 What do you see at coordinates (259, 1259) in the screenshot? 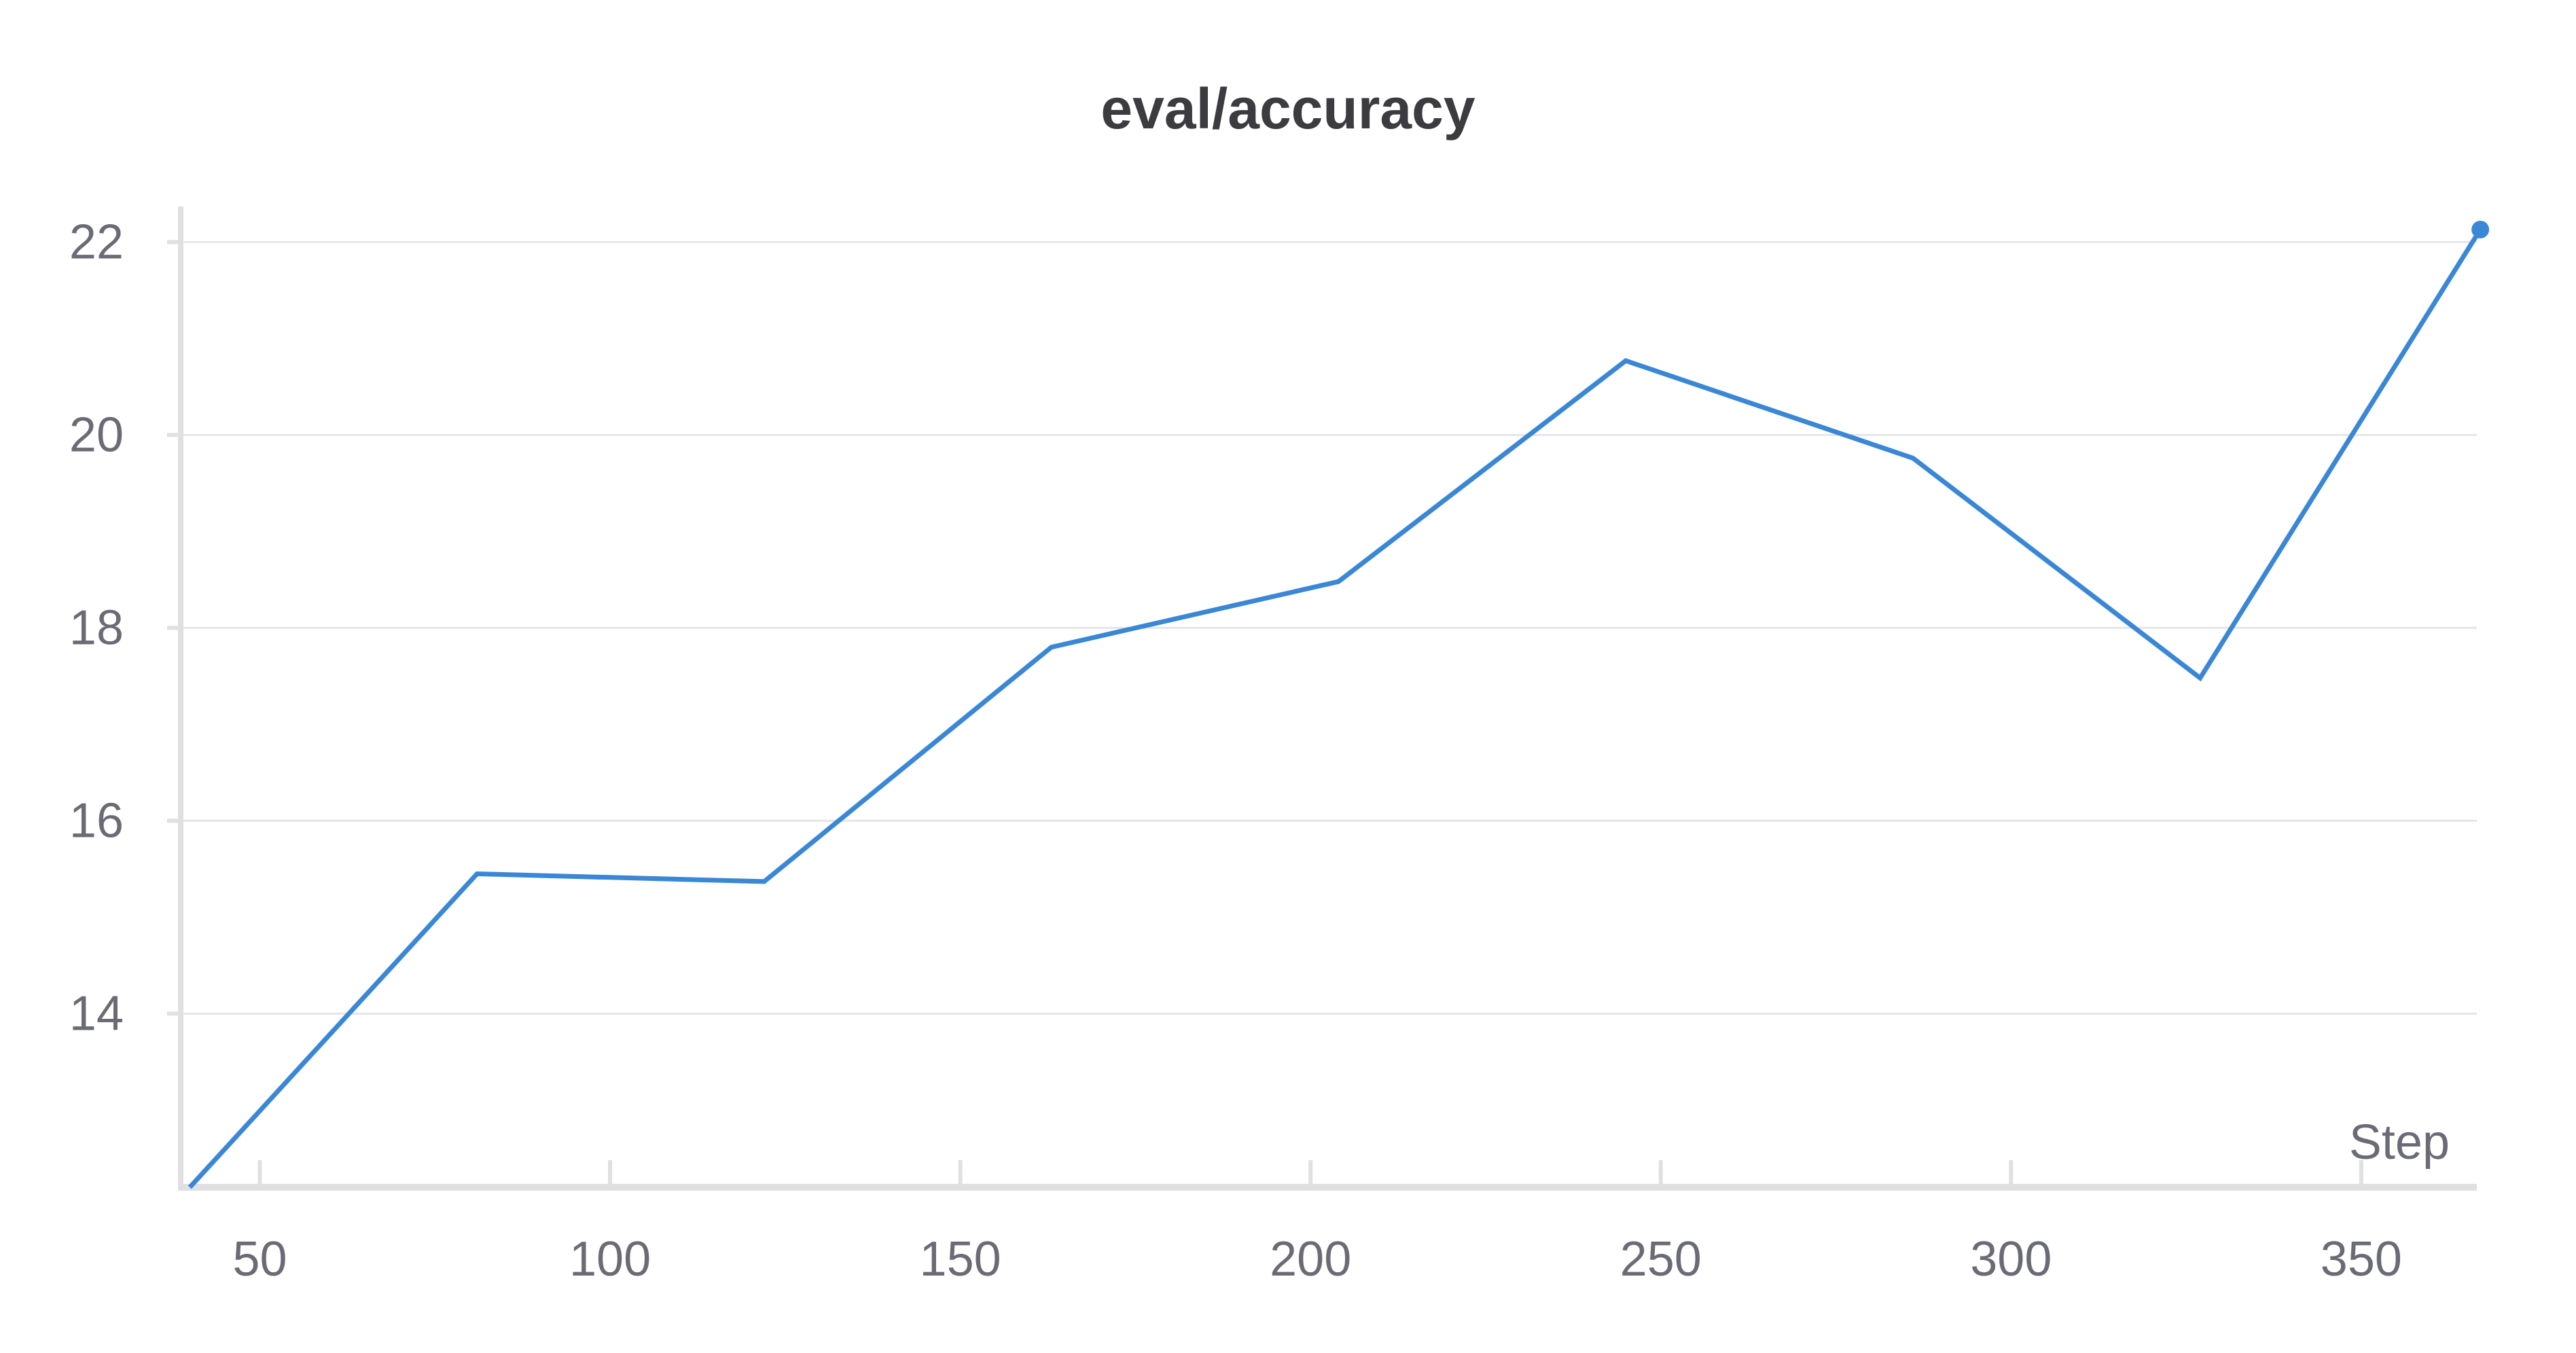
I see `x-tick-label: 50` at bounding box center [259, 1259].